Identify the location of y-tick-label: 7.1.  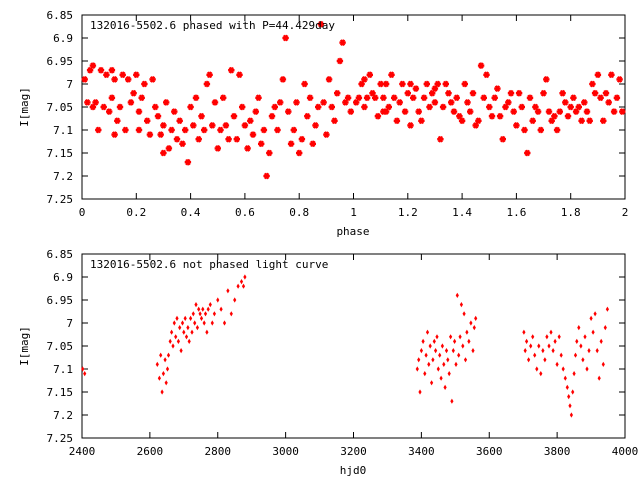
(63, 369).